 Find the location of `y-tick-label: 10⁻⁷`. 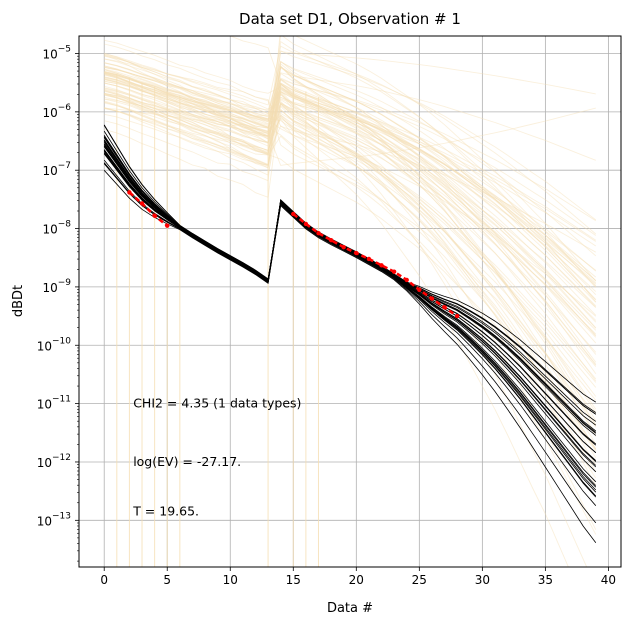

y-tick-label: 10⁻⁷ is located at coordinates (56, 169).